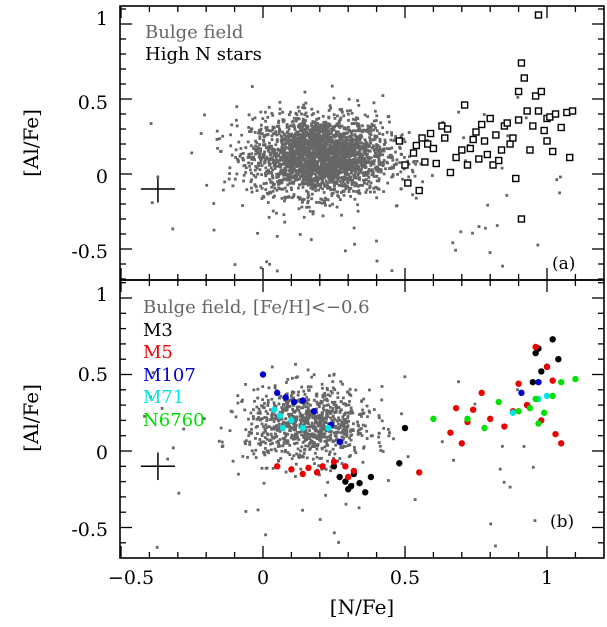 The image size is (607, 627). What do you see at coordinates (277, 393) in the screenshot?
I see `data-point-m107` at bounding box center [277, 393].